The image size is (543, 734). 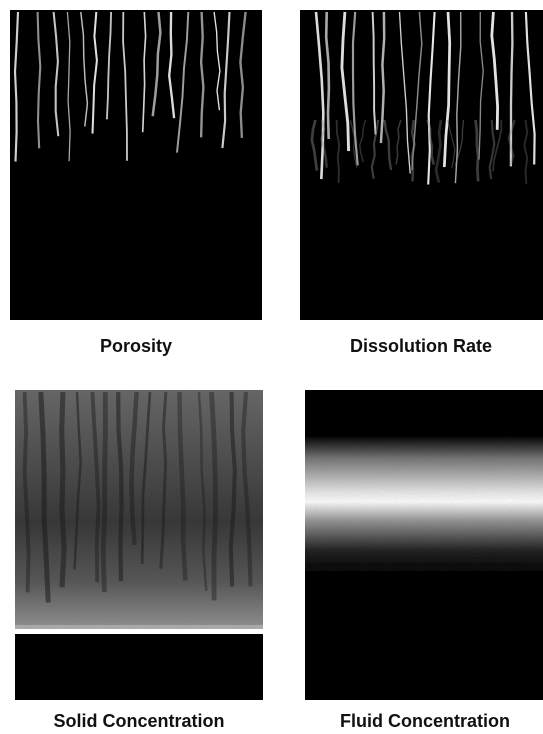 I want to click on solid-front, so click(x=139, y=631).